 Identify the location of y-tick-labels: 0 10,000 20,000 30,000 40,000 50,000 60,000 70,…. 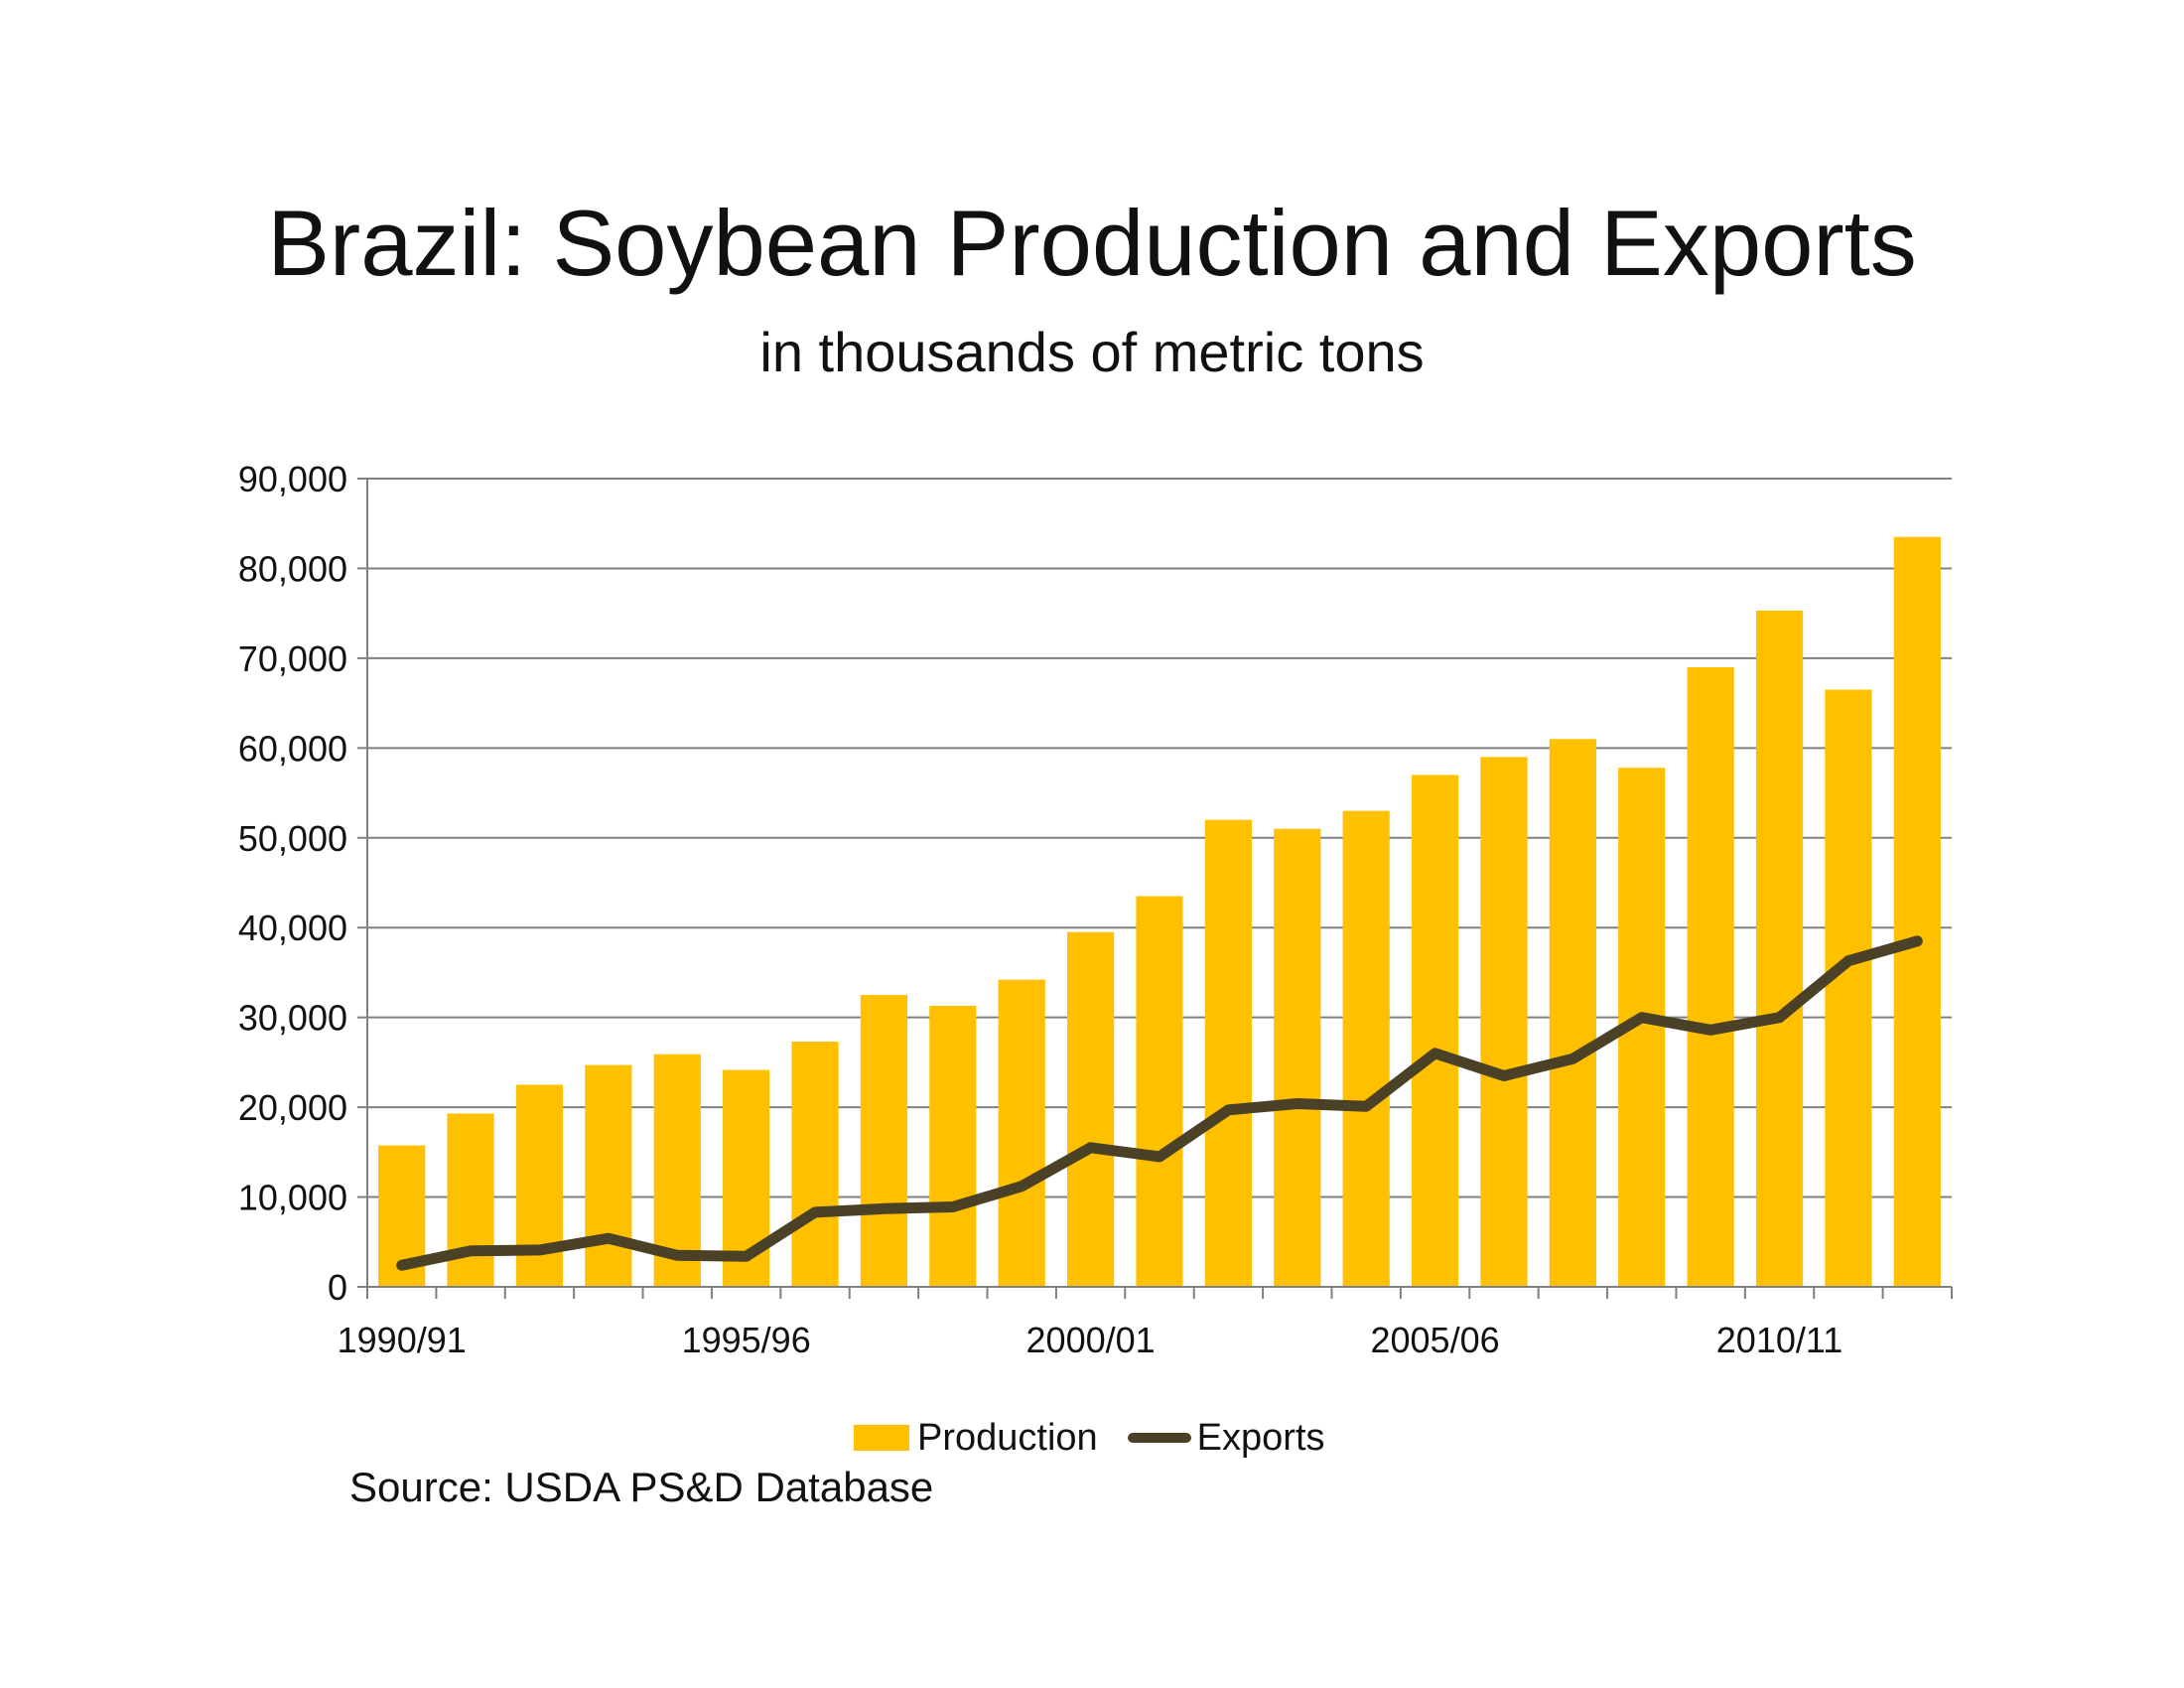
(292, 883).